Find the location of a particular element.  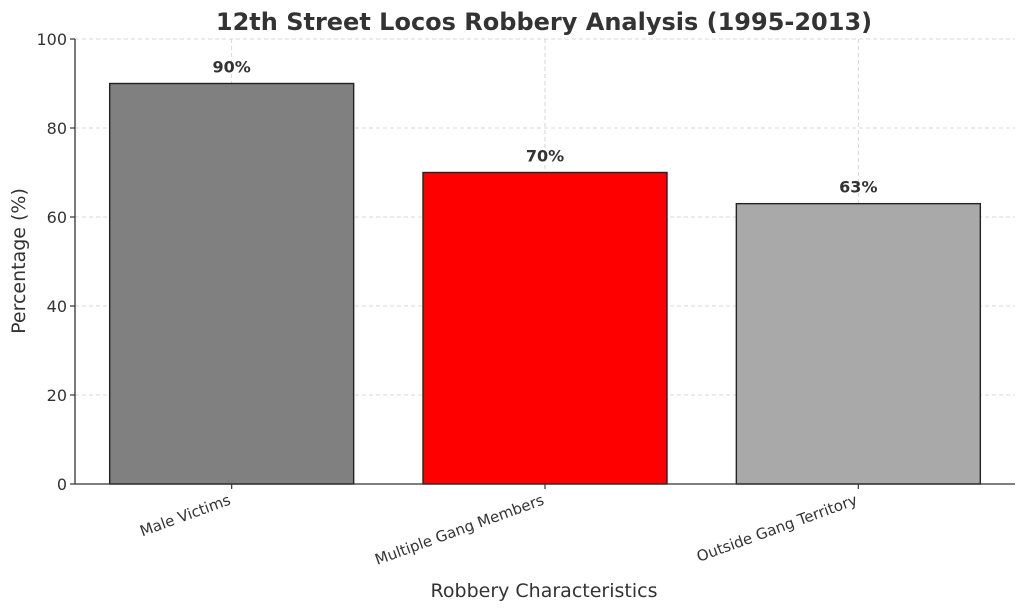

data-labels: 90% 70% 63% is located at coordinates (545, 127).